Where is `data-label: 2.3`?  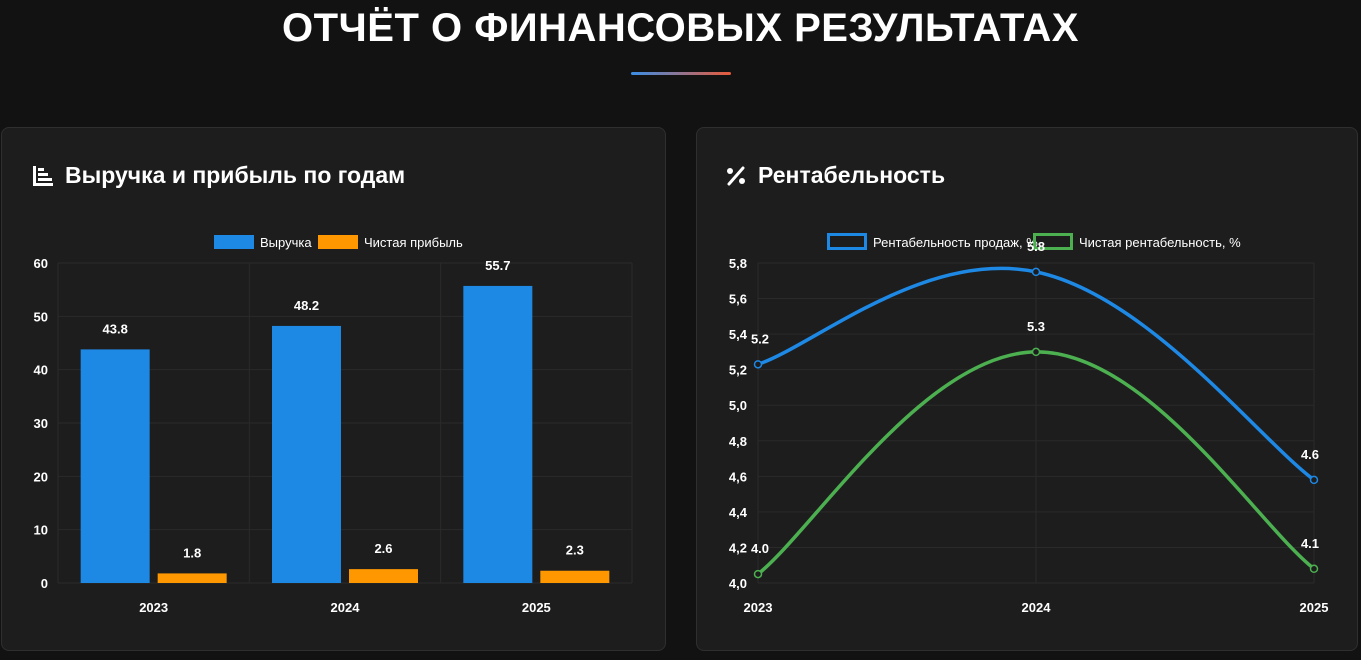
data-label: 2.3 is located at coordinates (575, 550).